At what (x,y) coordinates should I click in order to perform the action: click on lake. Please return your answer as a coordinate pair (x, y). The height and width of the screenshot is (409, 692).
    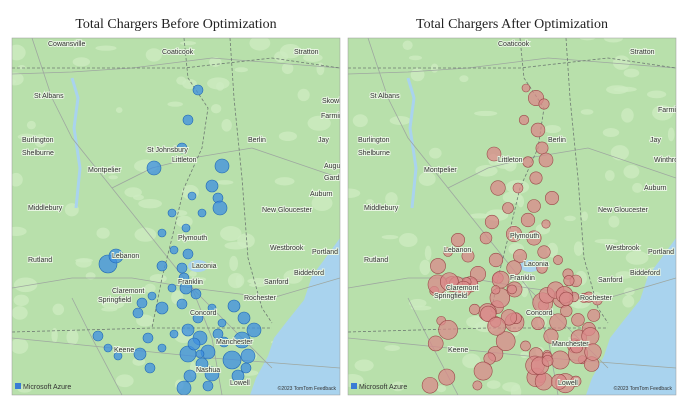
    Looking at the image, I should click on (412, 143).